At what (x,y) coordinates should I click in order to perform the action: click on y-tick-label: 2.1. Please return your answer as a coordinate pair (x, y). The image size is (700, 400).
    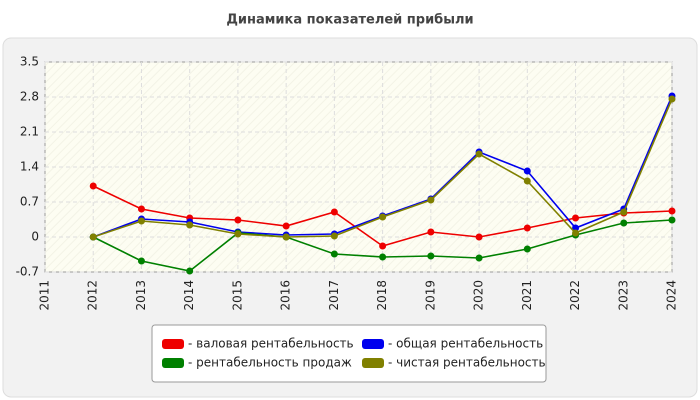
    Looking at the image, I should click on (29, 132).